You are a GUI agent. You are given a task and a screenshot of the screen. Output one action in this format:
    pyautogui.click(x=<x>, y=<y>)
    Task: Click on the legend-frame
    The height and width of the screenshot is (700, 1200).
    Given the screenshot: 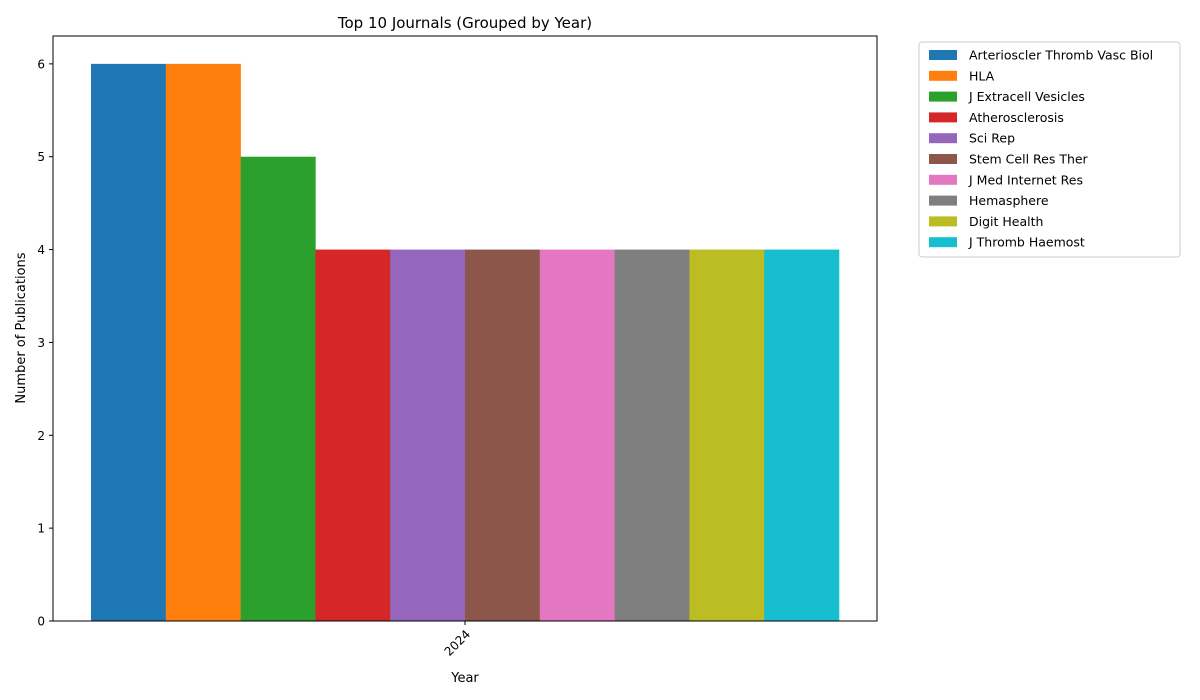 What is the action you would take?
    pyautogui.click(x=1049, y=149)
    